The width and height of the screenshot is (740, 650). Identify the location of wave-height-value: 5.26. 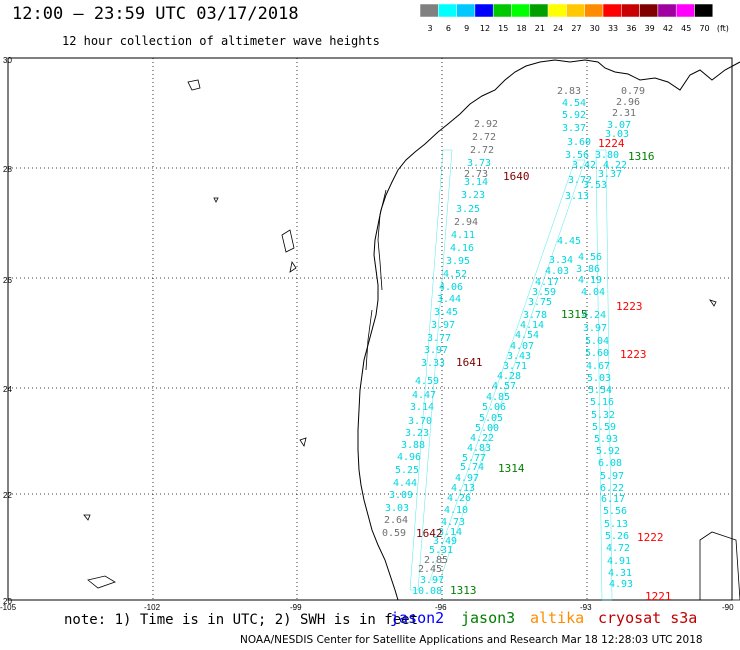
(617, 536).